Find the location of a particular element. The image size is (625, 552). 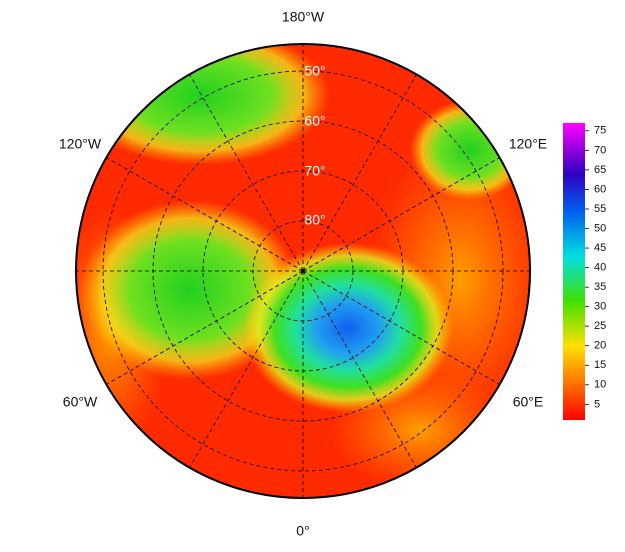

colorbar-label: 5 is located at coordinates (597, 404).